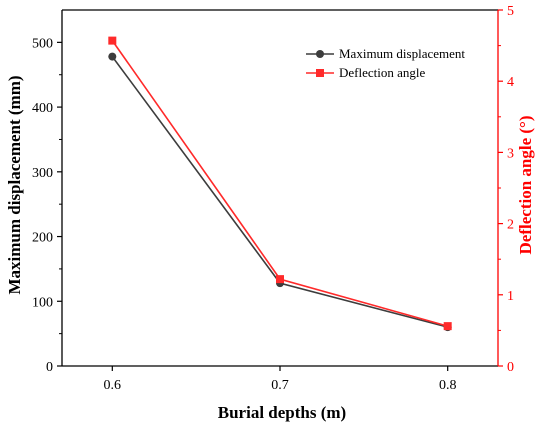 The height and width of the screenshot is (427, 550). I want to click on left-y-axis-title: Maximum displacement (mm), so click(14, 184).